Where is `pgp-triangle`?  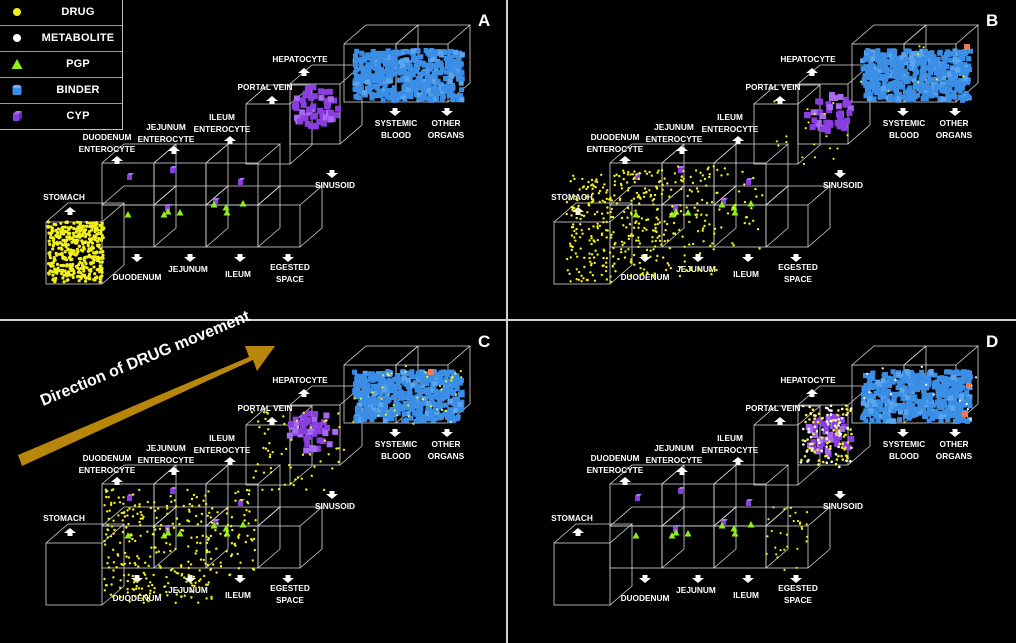 pgp-triangle is located at coordinates (168, 532).